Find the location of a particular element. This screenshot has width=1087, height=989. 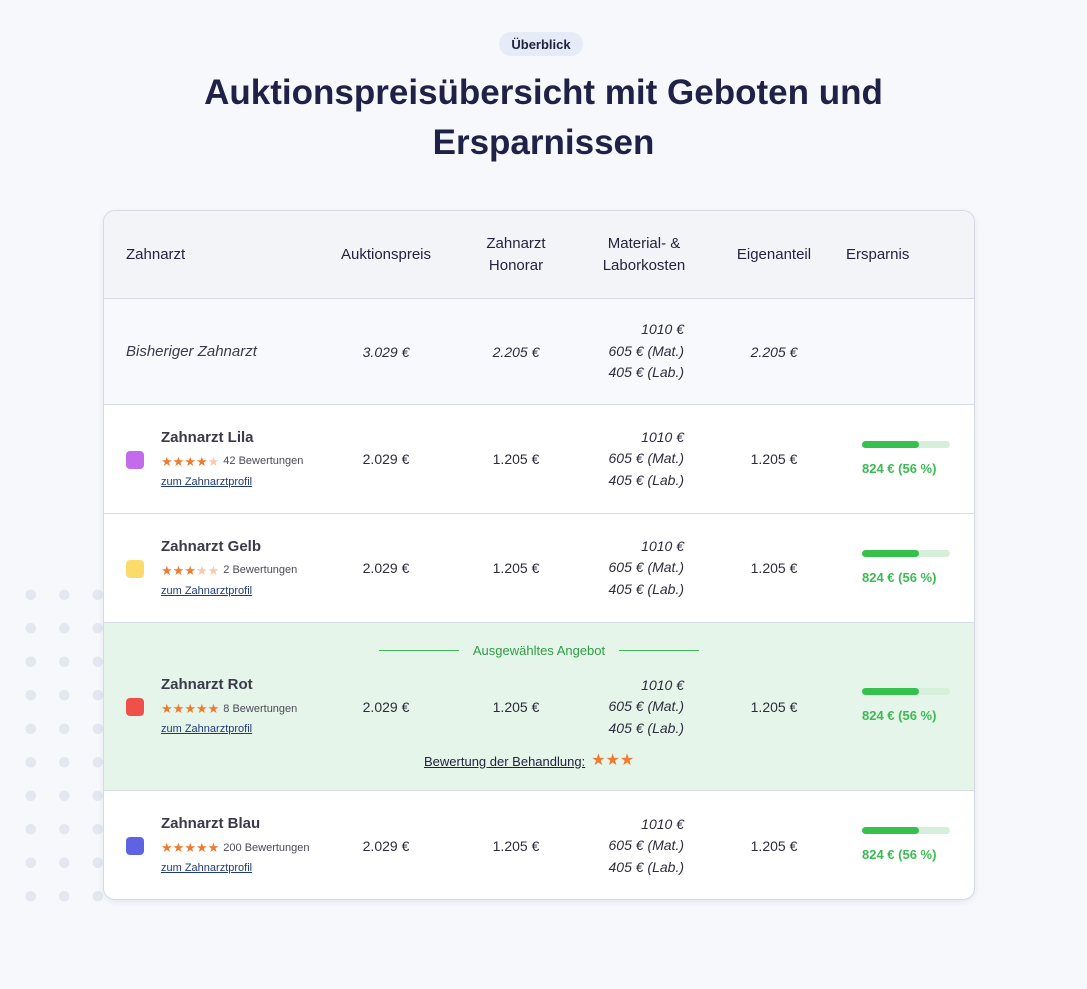

previous-price: 3.029 € is located at coordinates (386, 351).